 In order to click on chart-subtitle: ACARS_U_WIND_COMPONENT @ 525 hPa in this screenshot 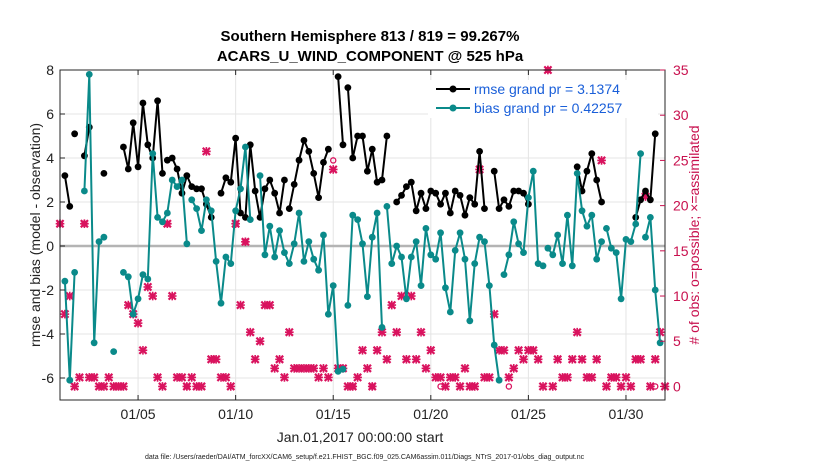, I will do `click(370, 56)`.